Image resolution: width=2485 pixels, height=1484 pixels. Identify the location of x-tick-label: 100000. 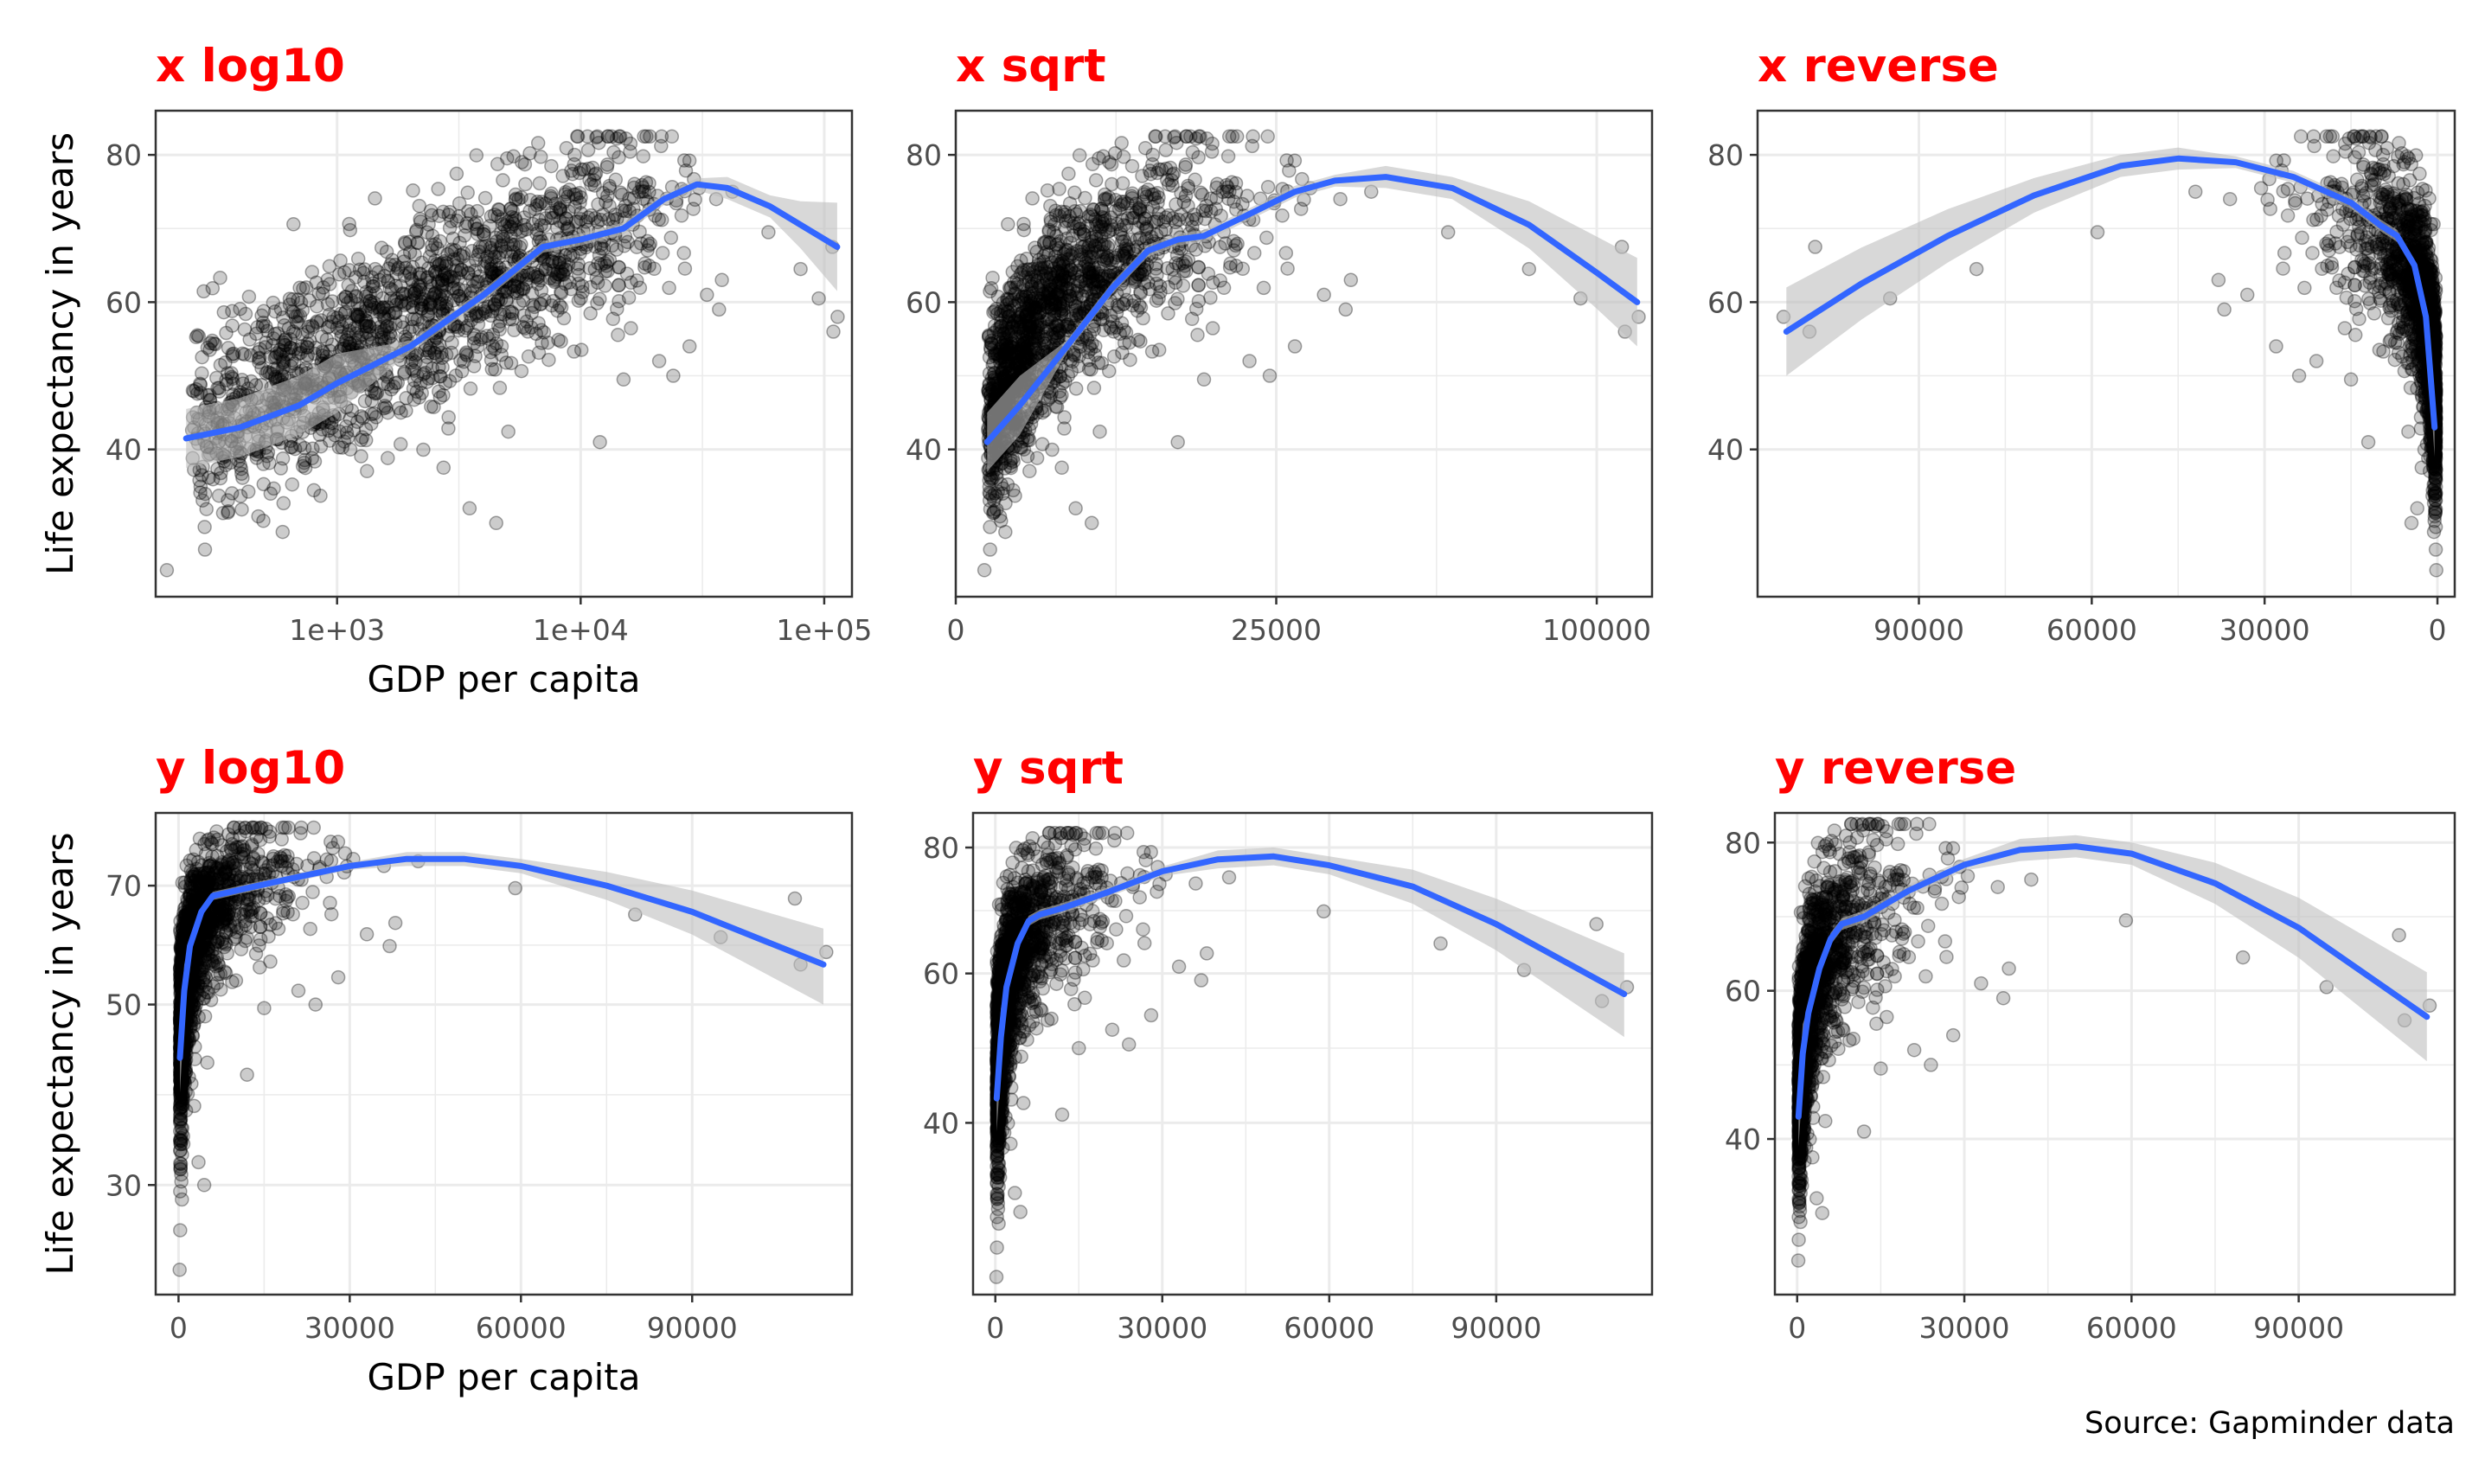
(1596, 630).